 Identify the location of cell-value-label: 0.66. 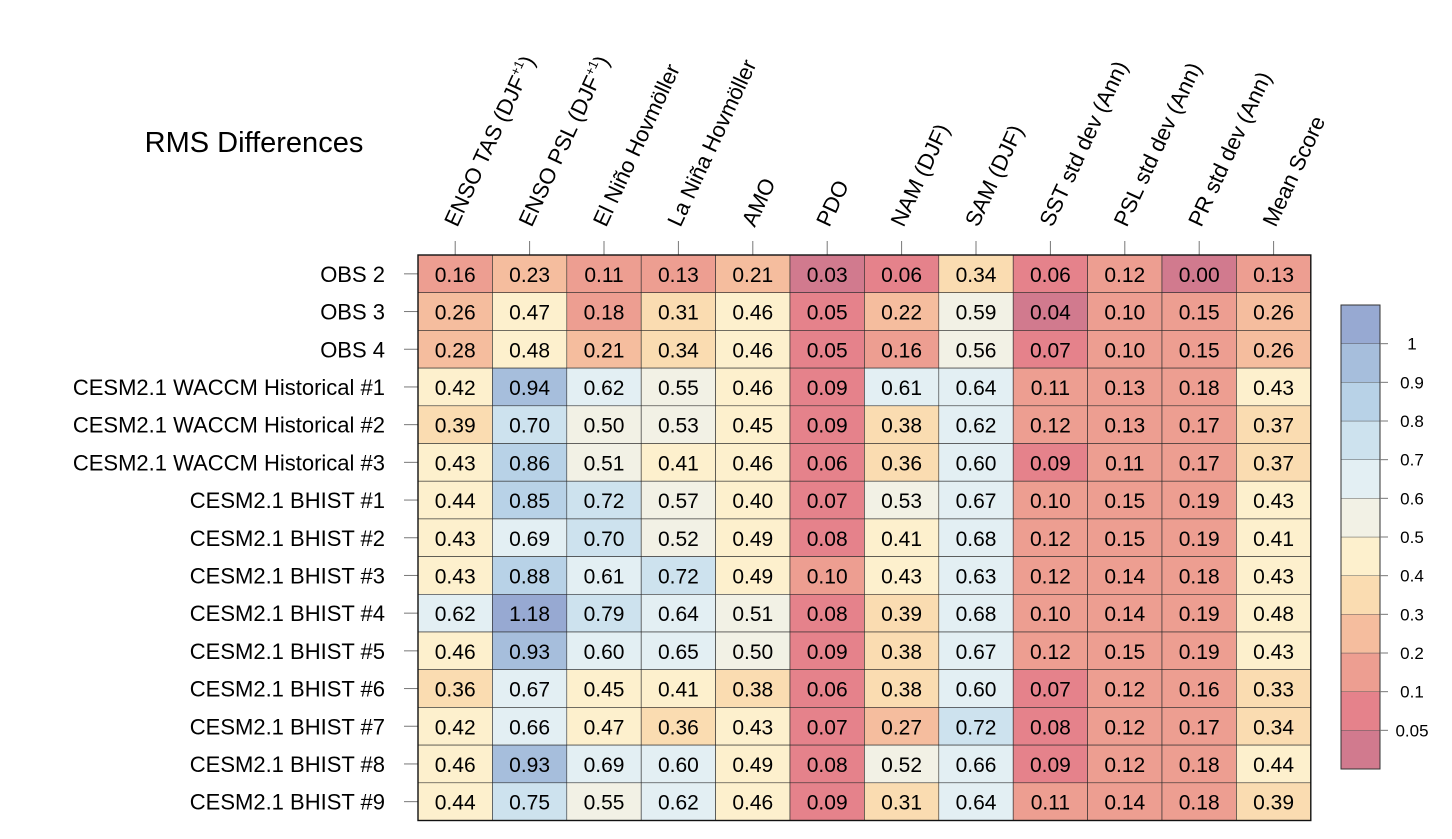
(529, 727).